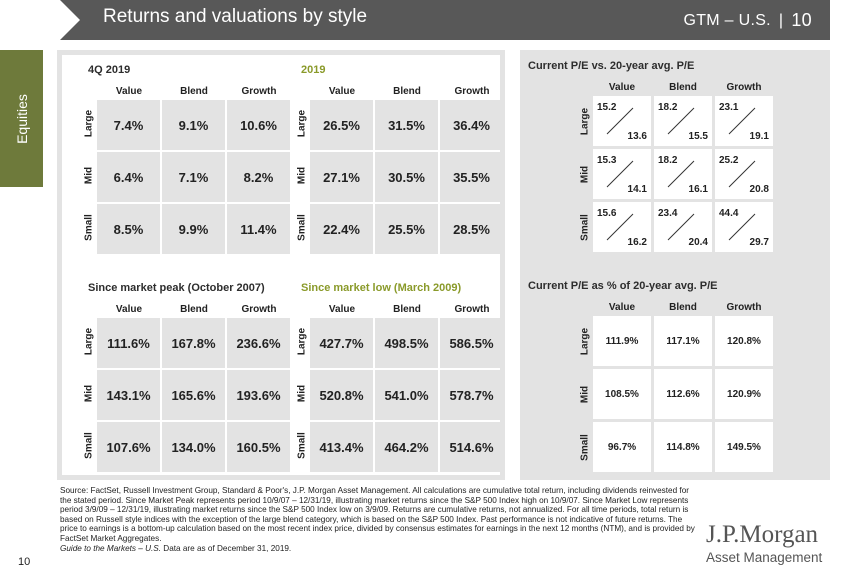  Describe the element at coordinates (235, 16) in the screenshot. I see `page-title: Returns and valuations by style` at that location.